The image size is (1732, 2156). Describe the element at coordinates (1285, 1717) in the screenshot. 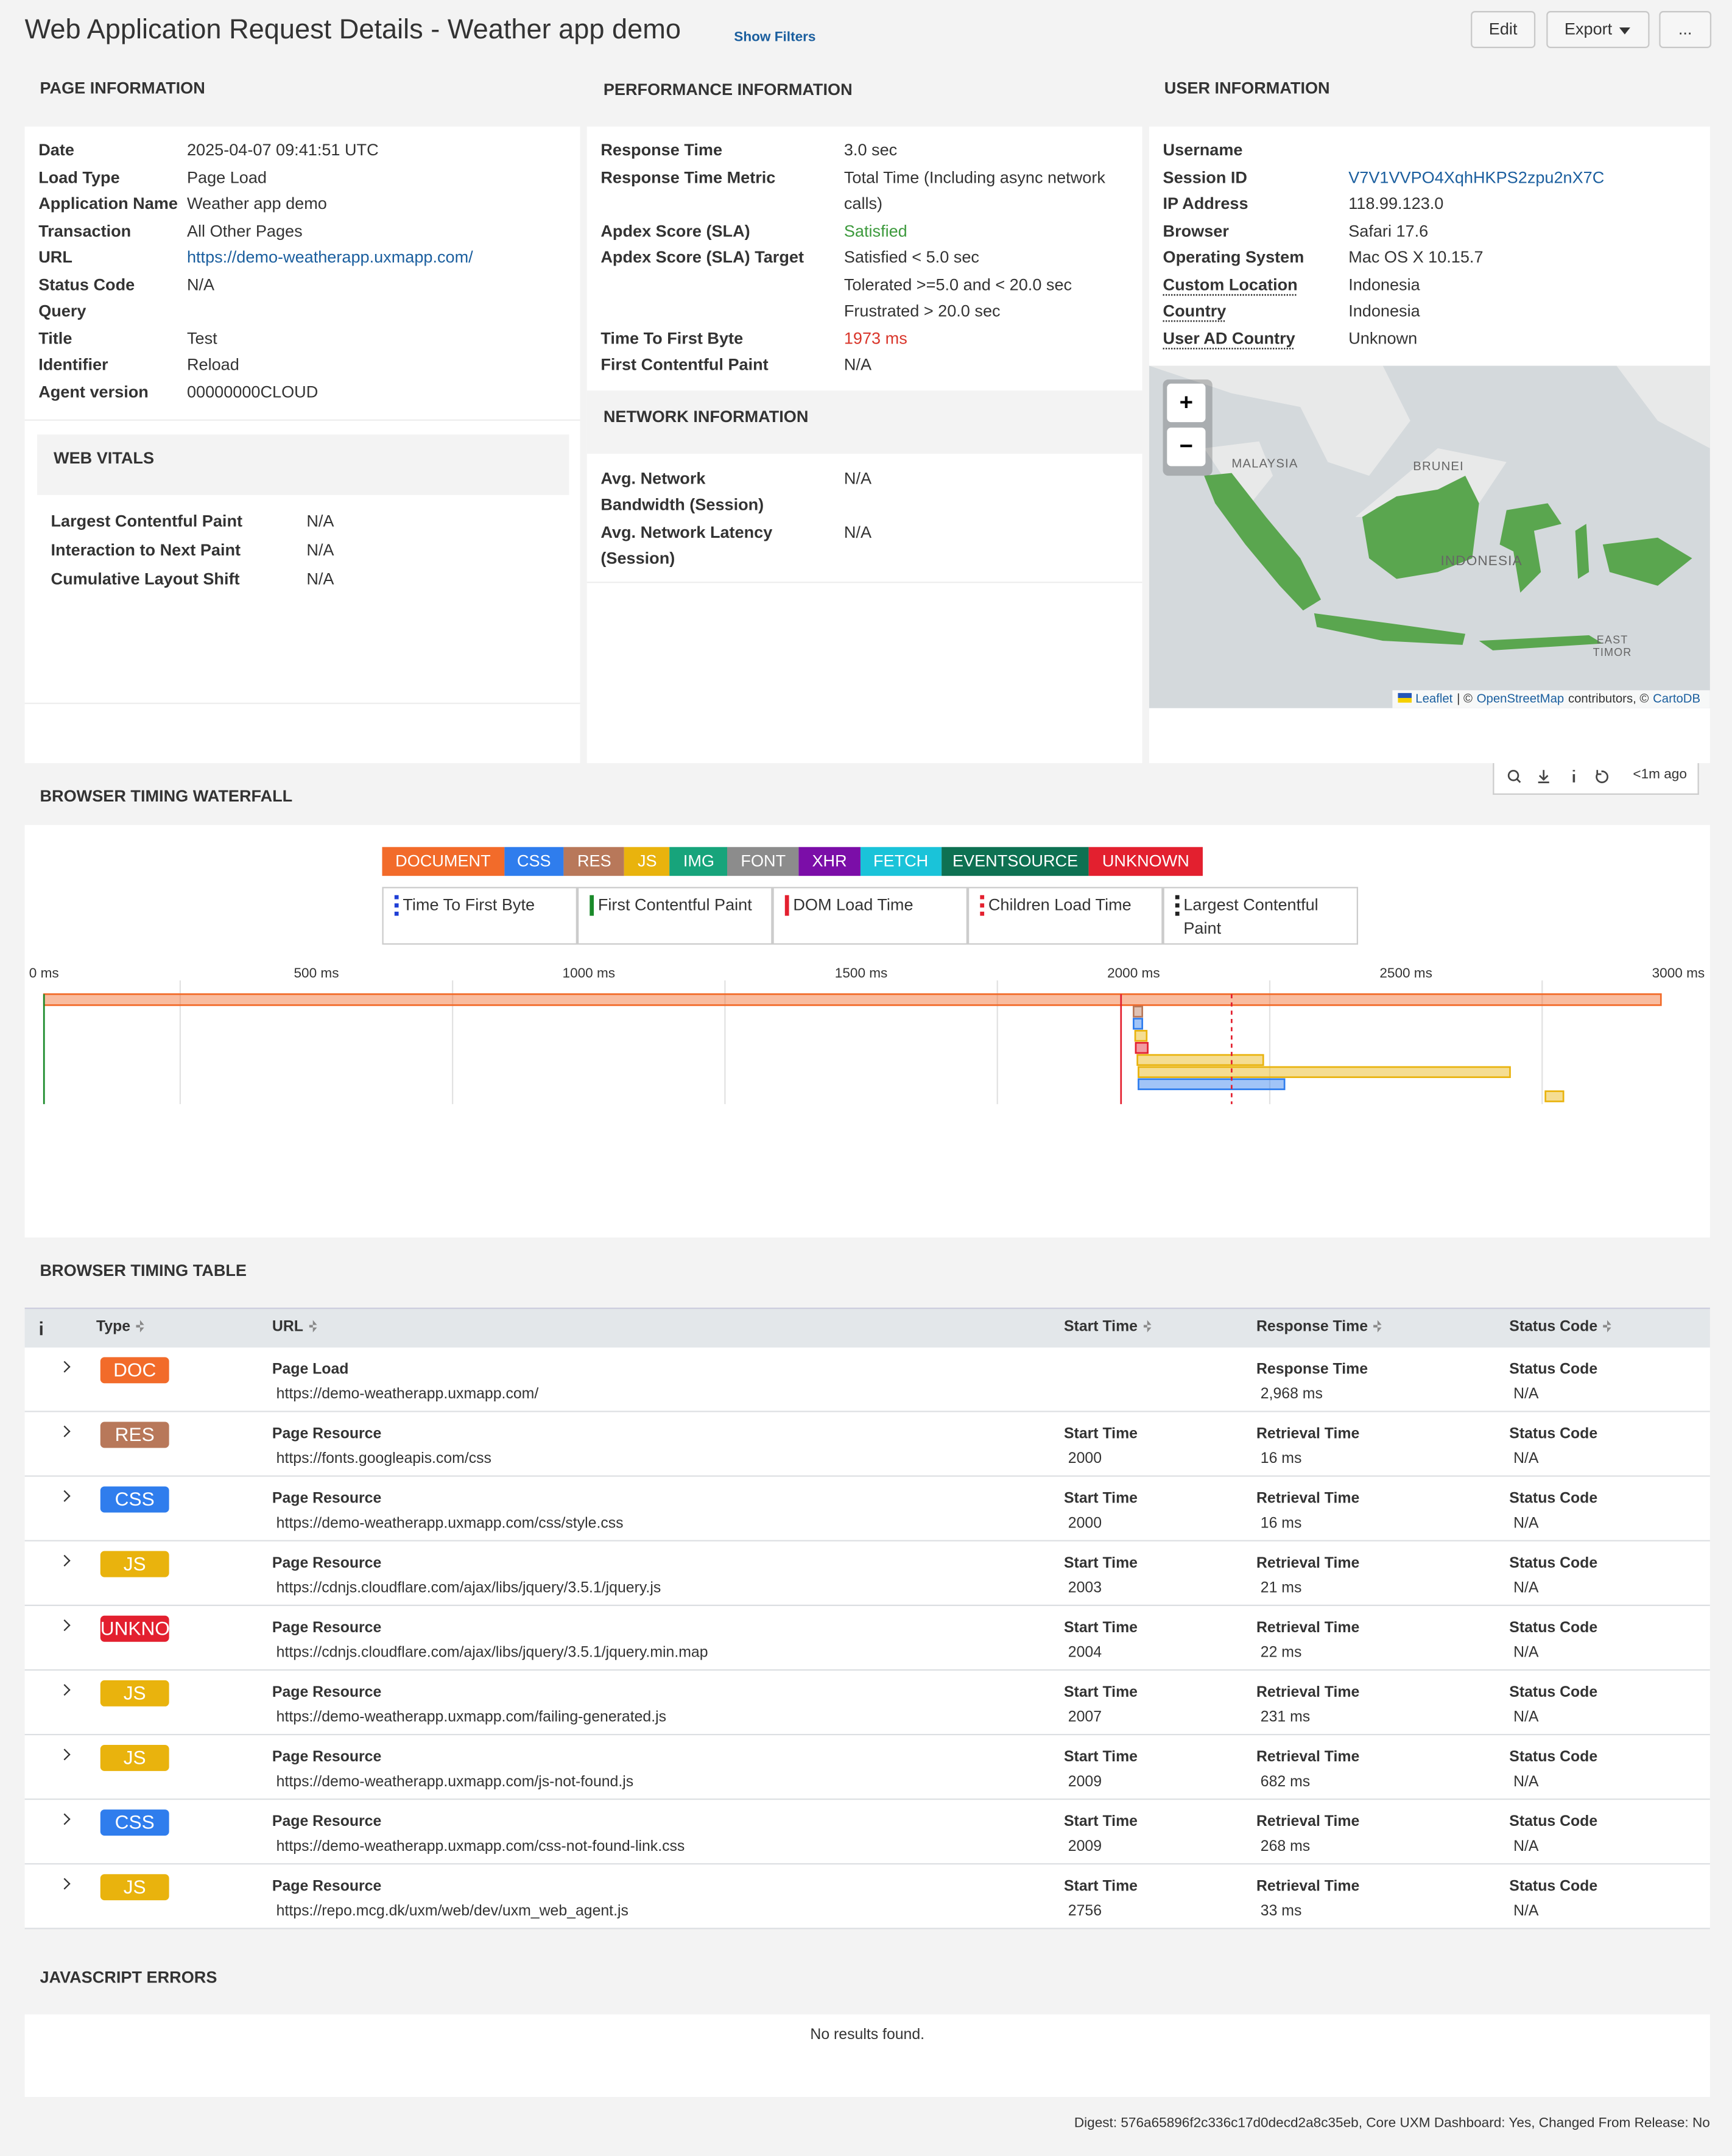

I see `cell-value: 231 ms` at that location.